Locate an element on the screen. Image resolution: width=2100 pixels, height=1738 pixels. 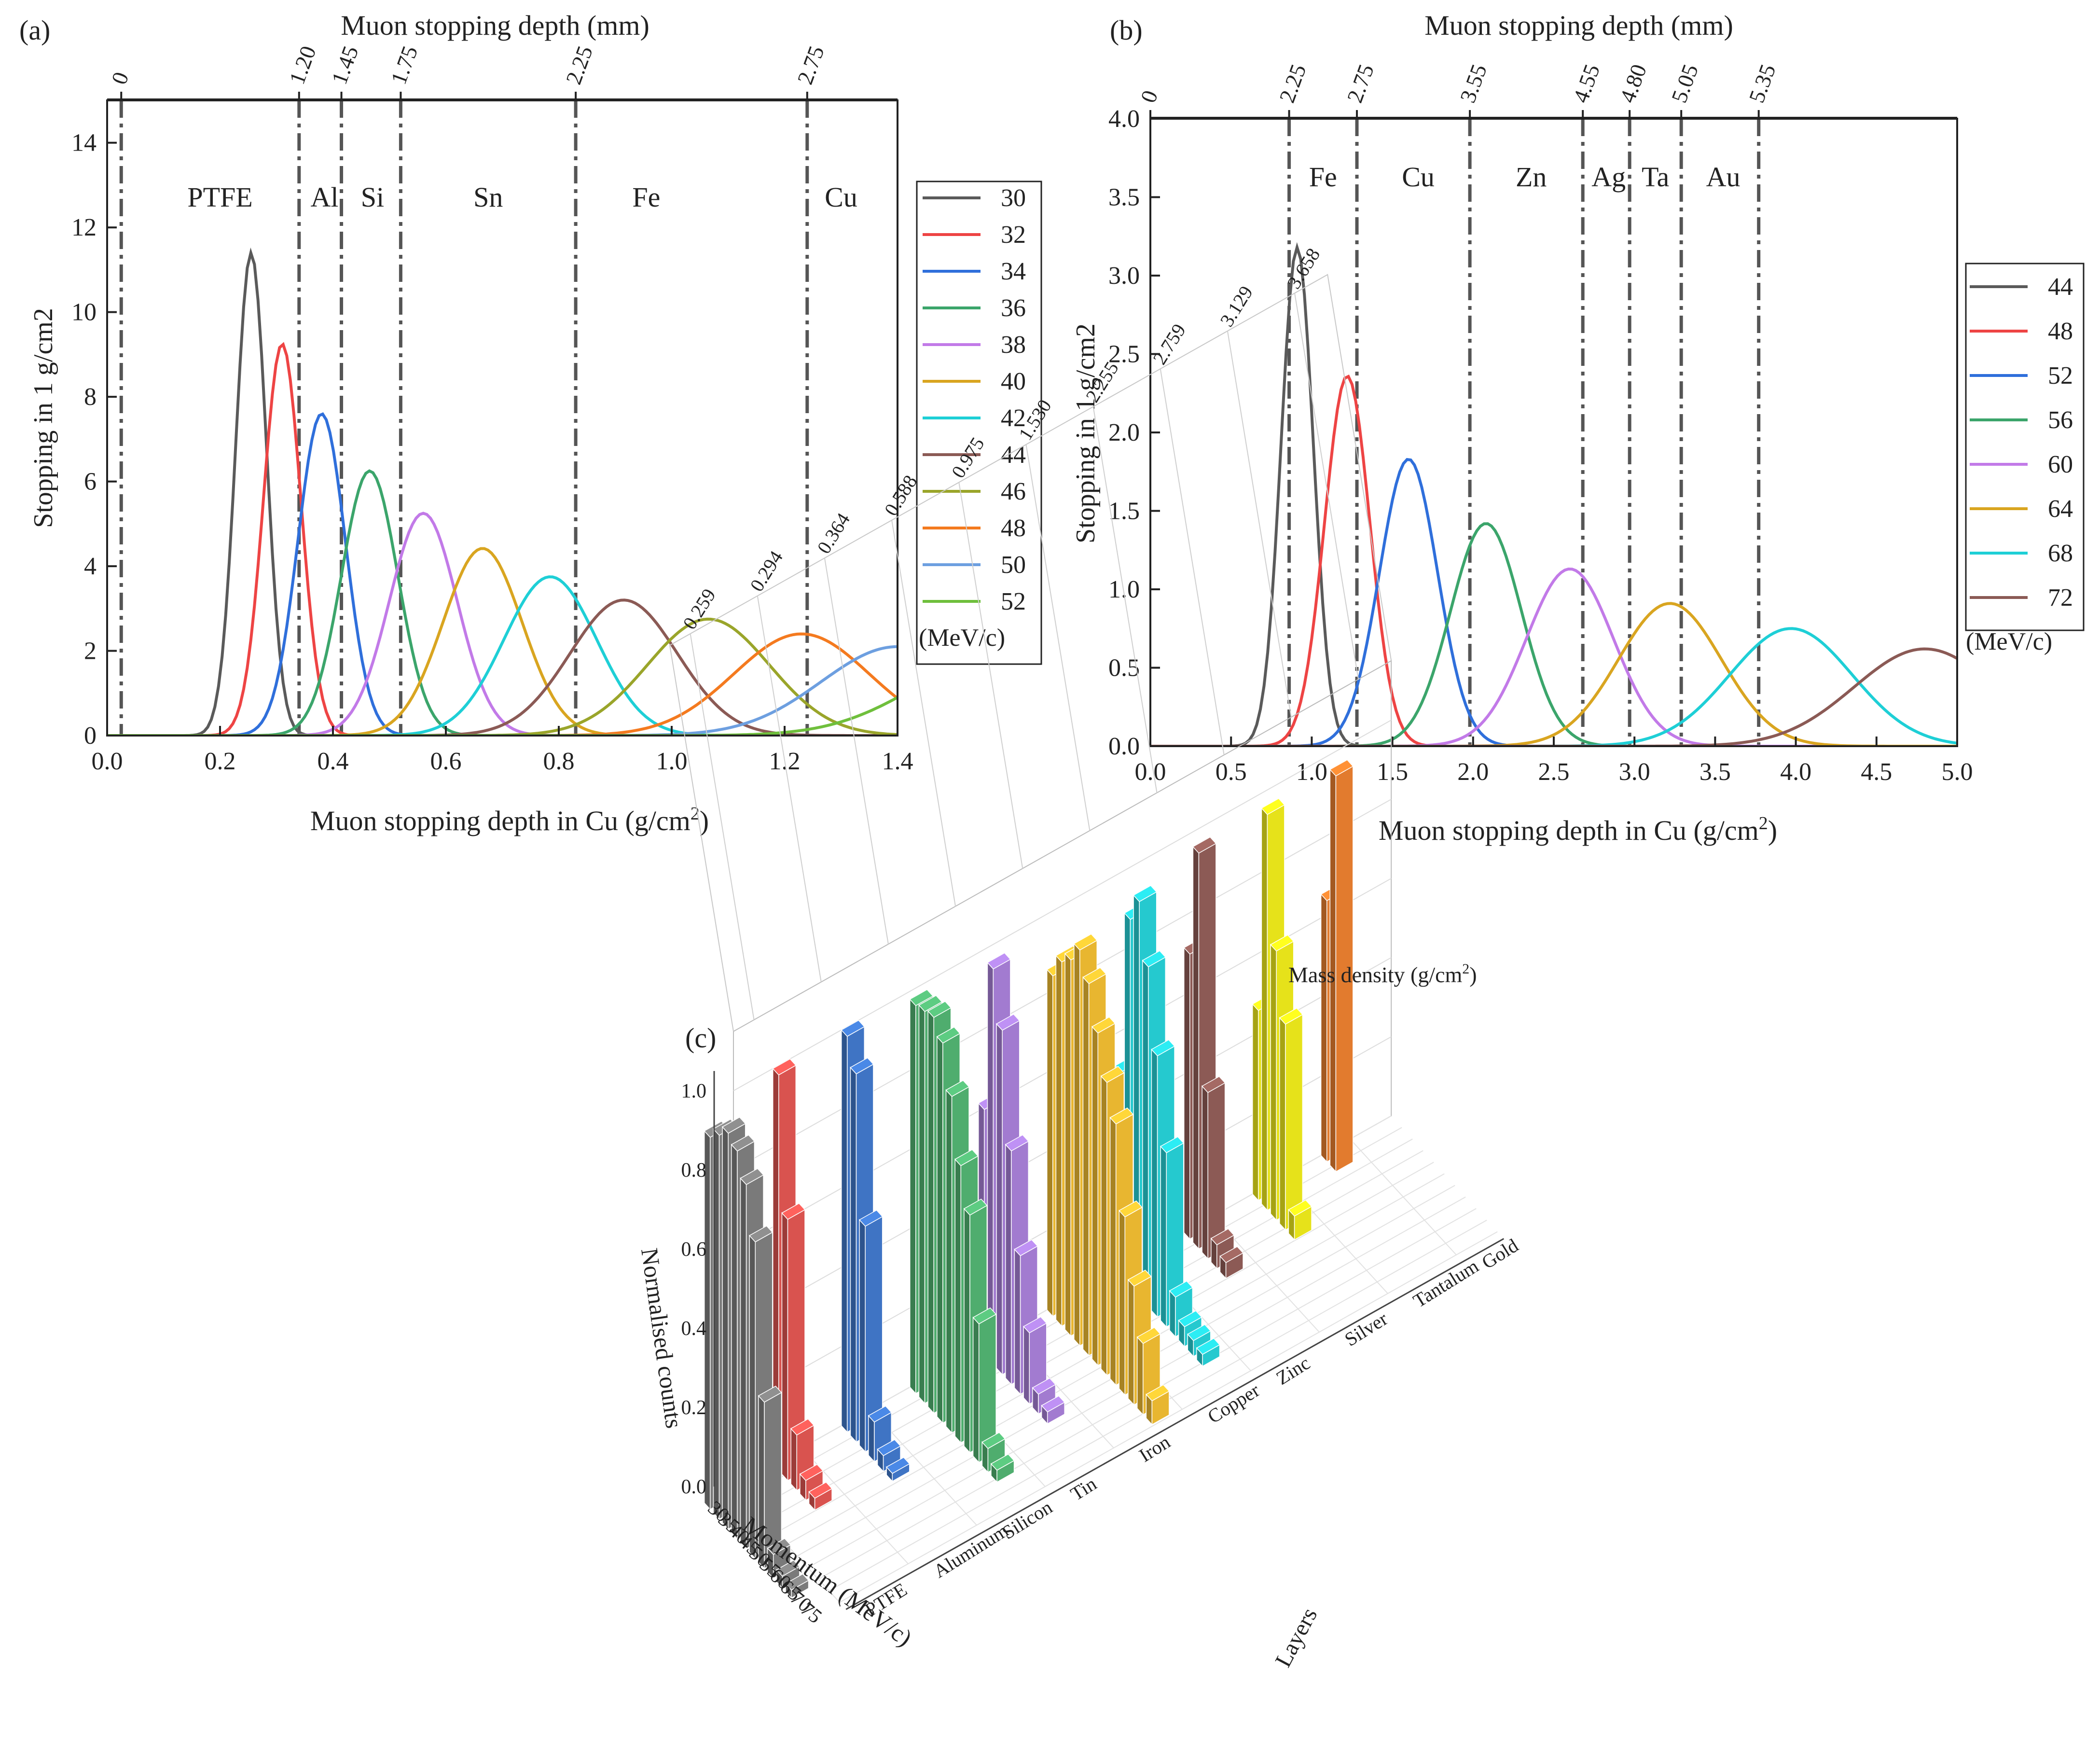
y-tick-label: 8 is located at coordinates (90, 397).